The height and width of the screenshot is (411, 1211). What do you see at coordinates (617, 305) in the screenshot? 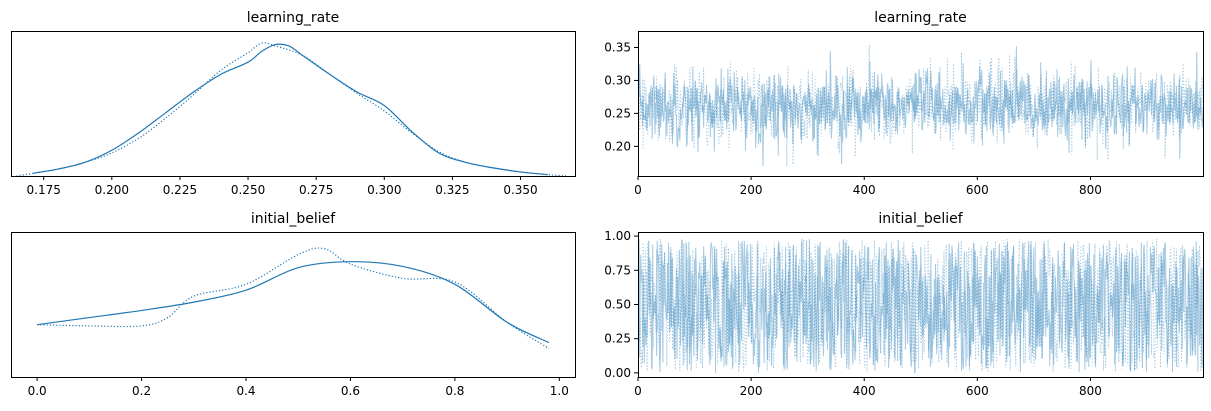
I see `y-tick-label: 0.50` at bounding box center [617, 305].